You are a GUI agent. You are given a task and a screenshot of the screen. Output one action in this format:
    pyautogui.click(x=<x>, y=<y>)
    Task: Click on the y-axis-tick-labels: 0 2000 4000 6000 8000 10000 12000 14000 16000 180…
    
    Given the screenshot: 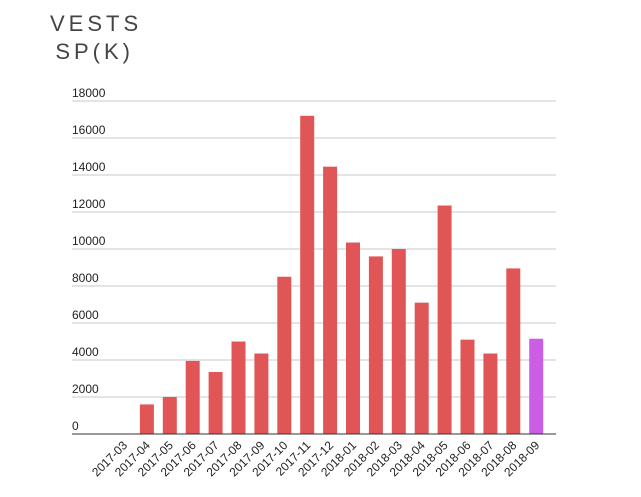 What is the action you would take?
    pyautogui.click(x=89, y=259)
    